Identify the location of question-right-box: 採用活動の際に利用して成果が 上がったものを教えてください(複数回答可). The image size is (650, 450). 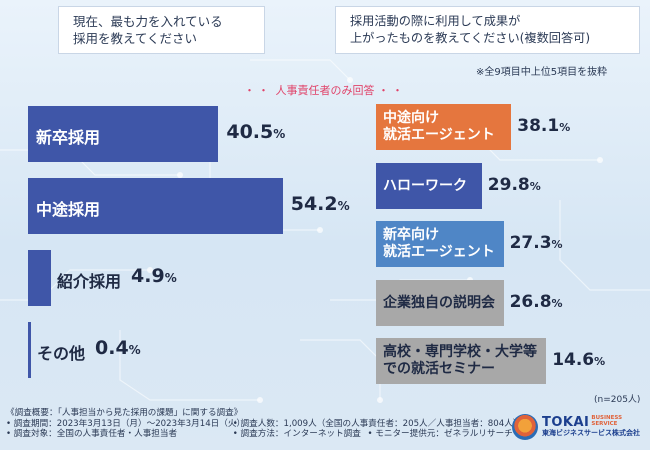
(487, 30).